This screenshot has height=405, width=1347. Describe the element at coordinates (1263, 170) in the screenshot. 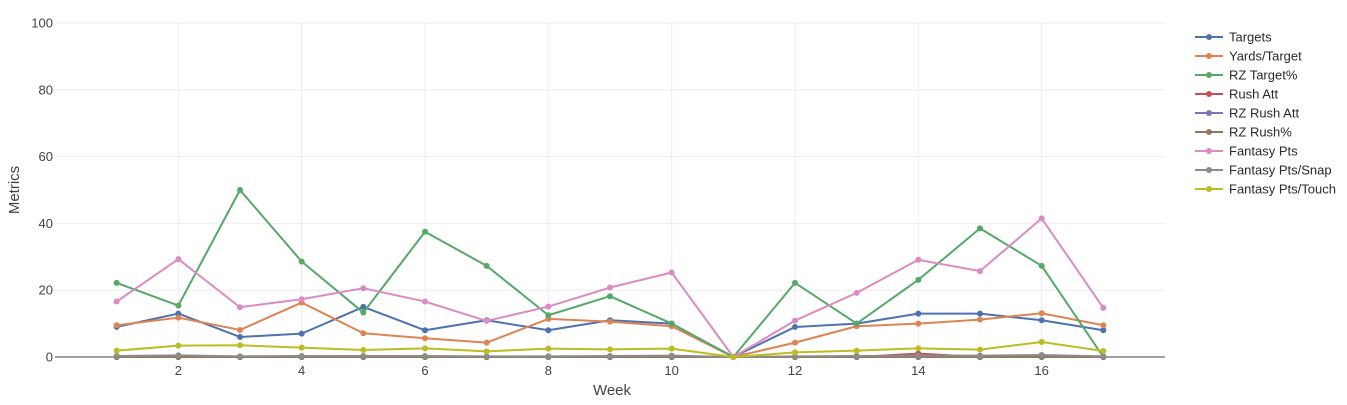

I see `legend-item: Fantasy Pts/Snap` at that location.